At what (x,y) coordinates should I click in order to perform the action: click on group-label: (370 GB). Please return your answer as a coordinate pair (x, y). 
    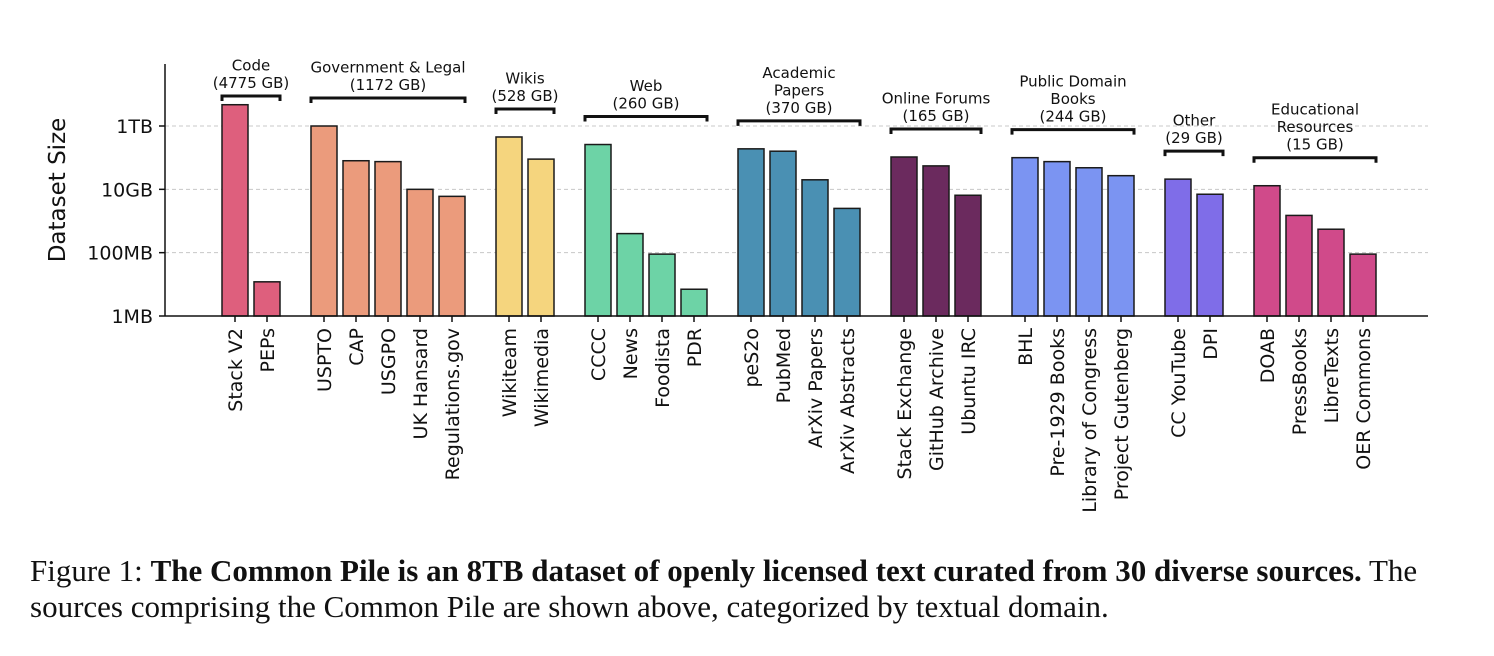
    Looking at the image, I should click on (798, 108).